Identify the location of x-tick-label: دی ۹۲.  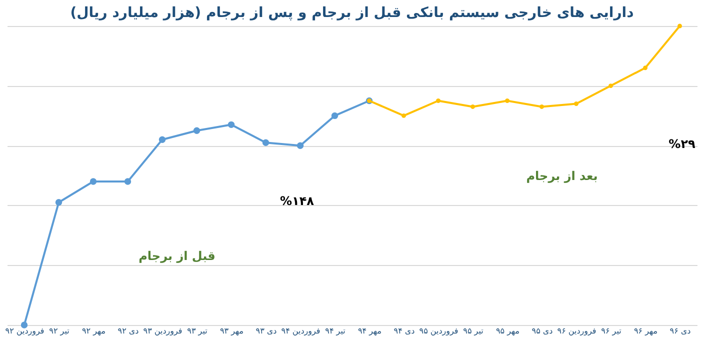
(129, 331).